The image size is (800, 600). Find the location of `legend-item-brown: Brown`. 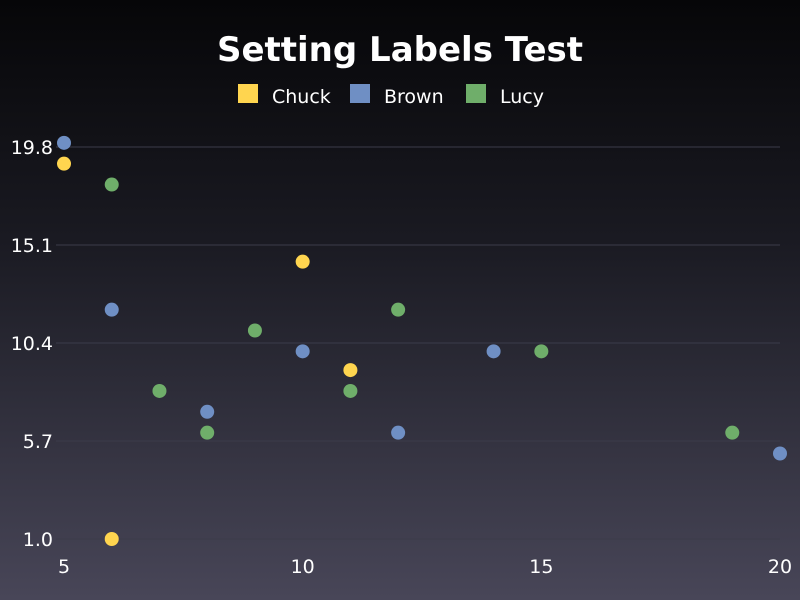

legend-item-brown: Brown is located at coordinates (397, 96).